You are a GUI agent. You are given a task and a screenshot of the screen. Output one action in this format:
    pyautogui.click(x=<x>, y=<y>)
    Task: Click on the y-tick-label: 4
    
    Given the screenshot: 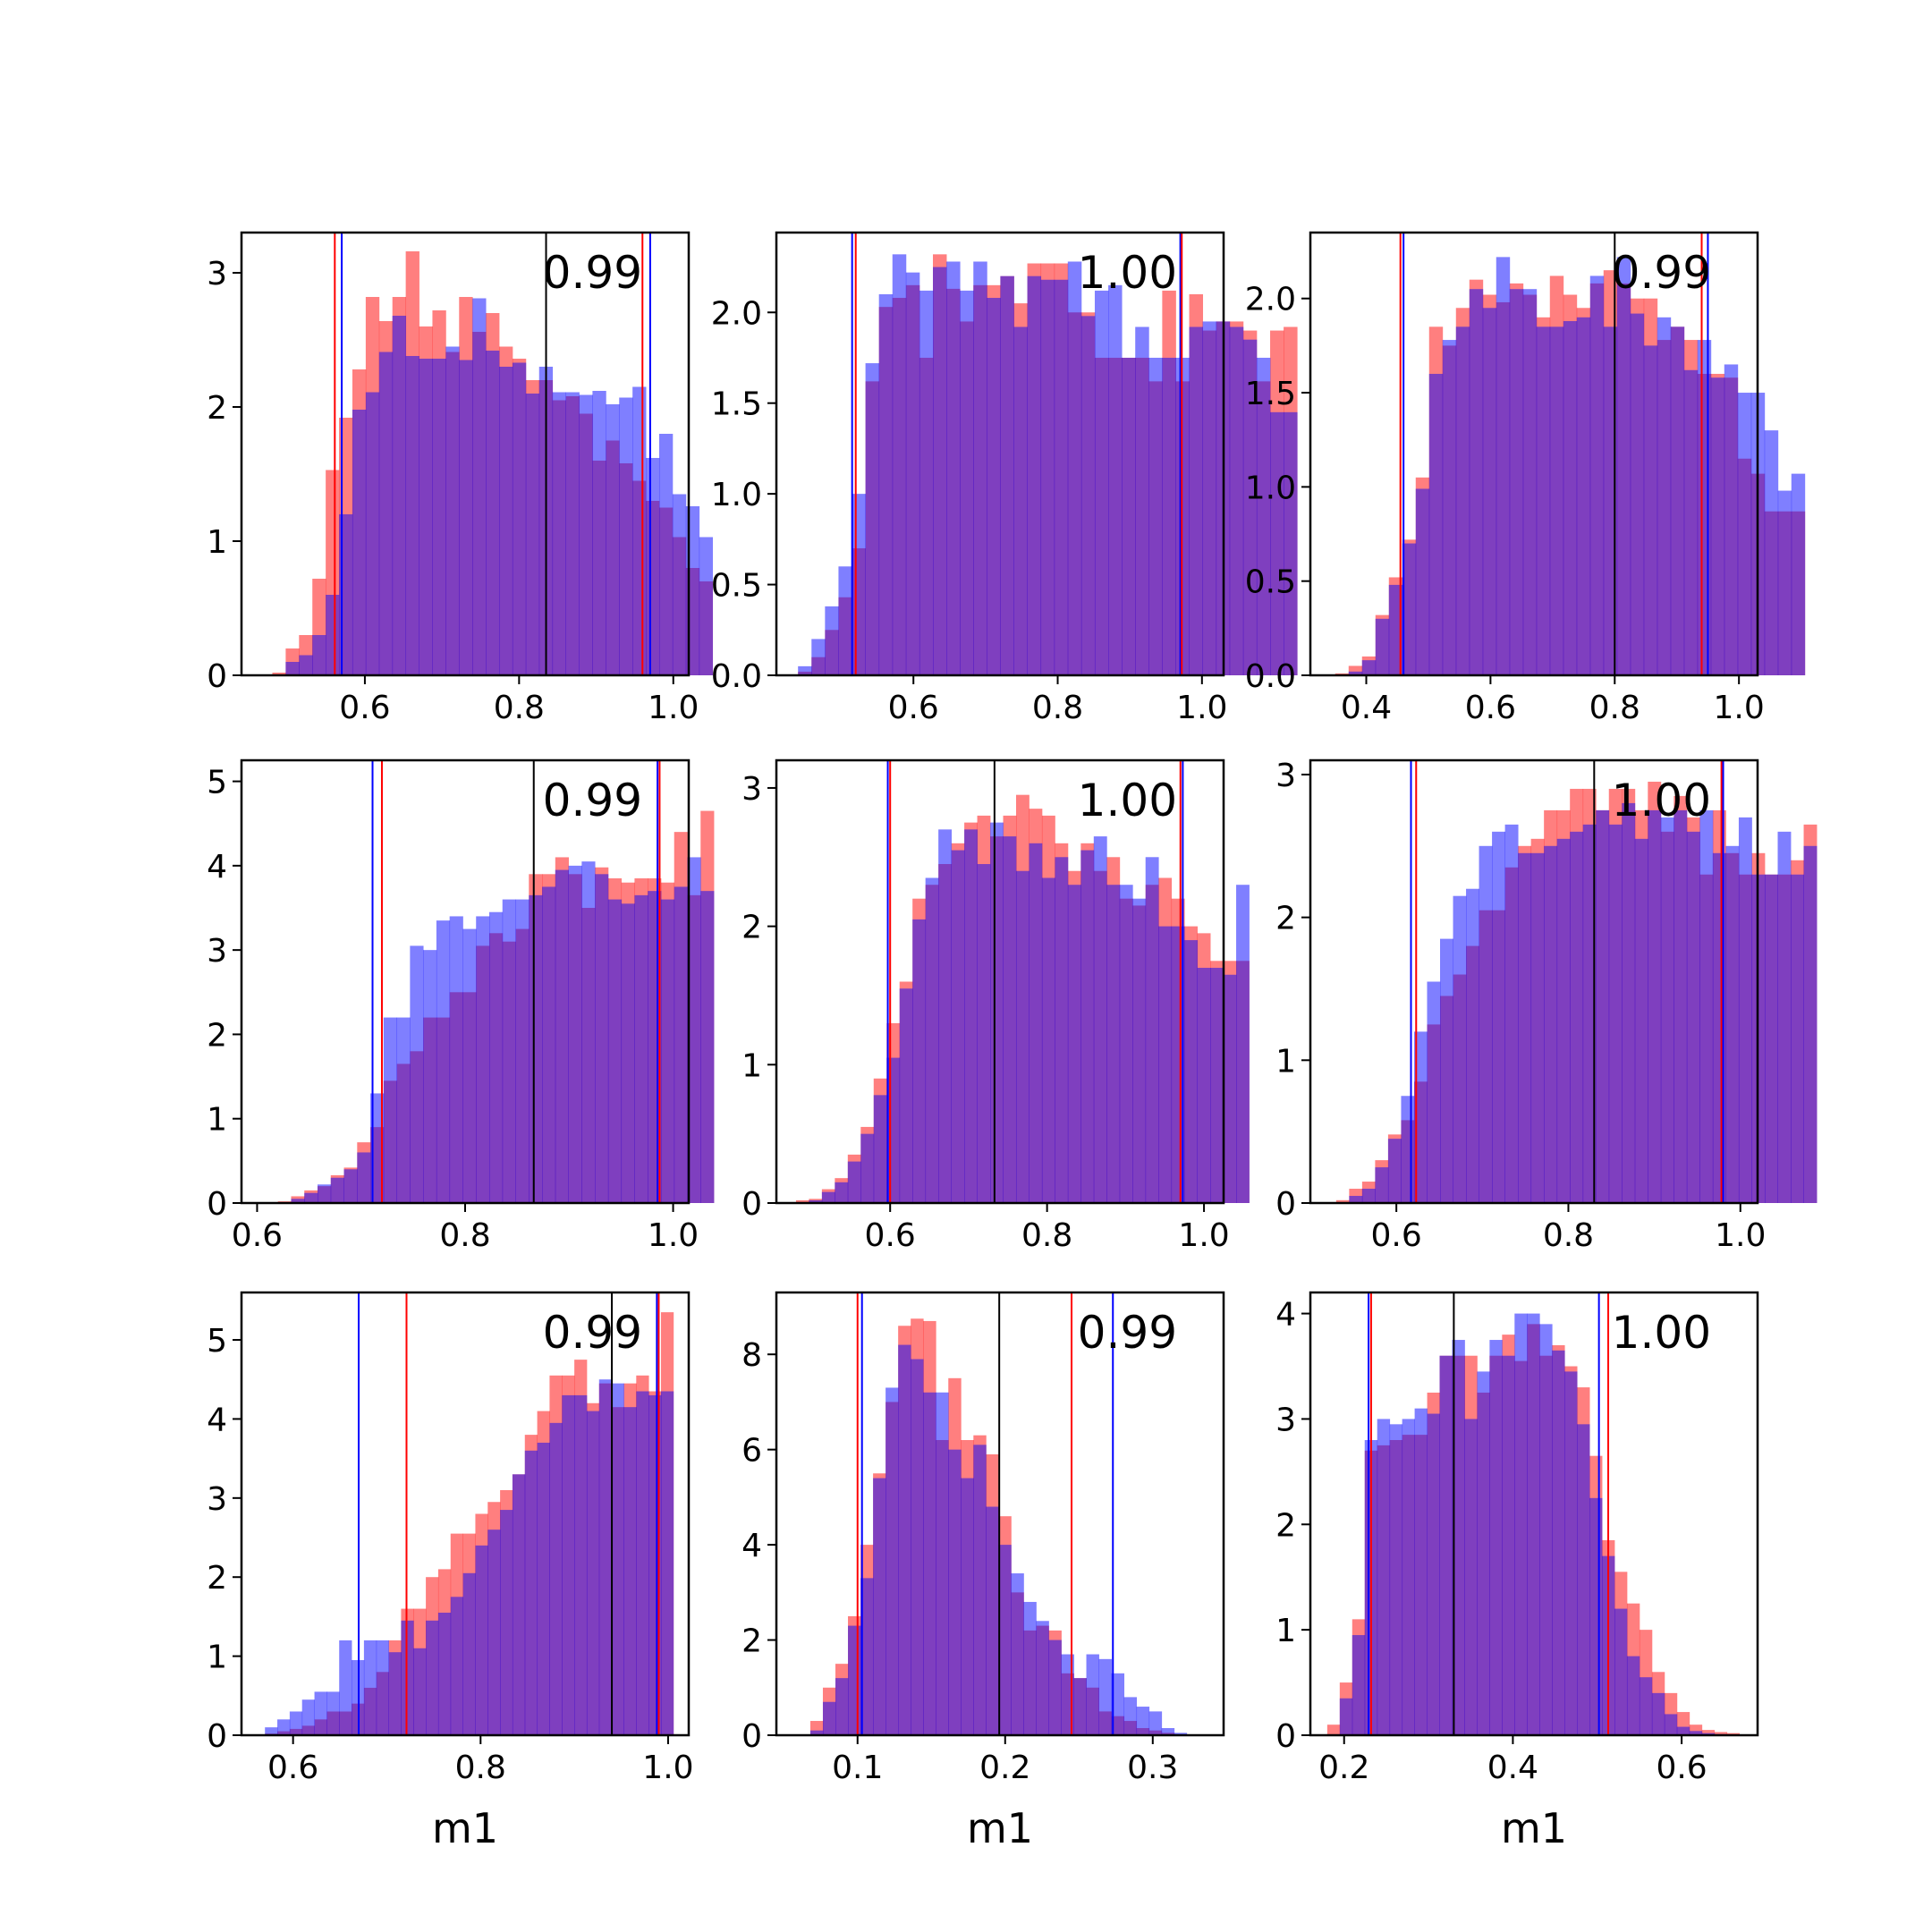 What is the action you would take?
    pyautogui.click(x=751, y=1546)
    